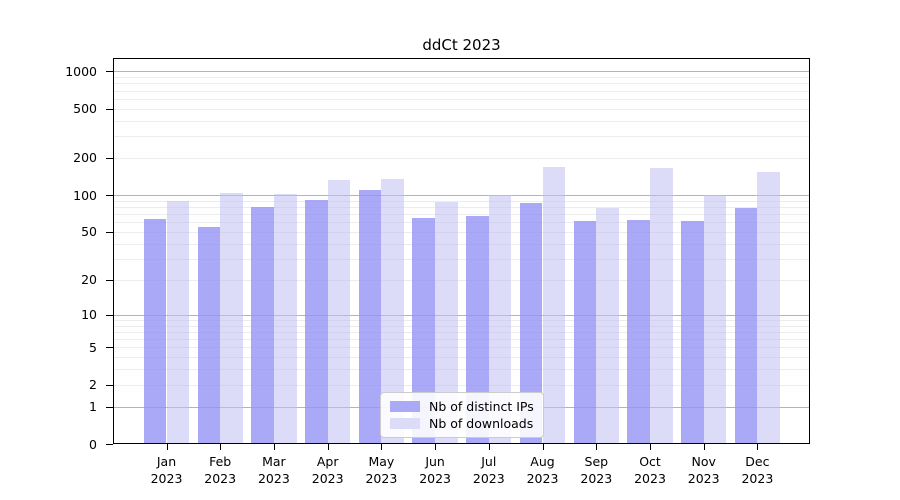  What do you see at coordinates (661, 306) in the screenshot?
I see `bar-nb-of-downloads-oct` at bounding box center [661, 306].